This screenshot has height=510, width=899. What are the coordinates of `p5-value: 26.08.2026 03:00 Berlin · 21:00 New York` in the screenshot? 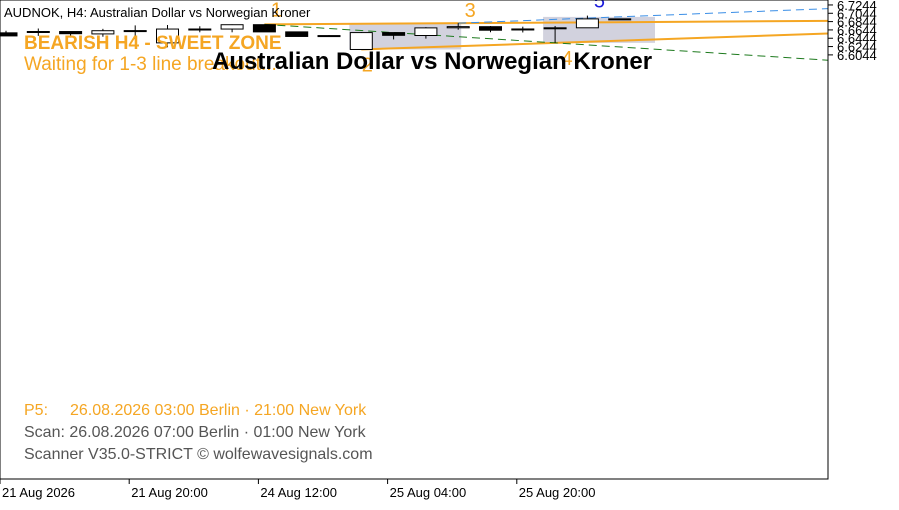 It's located at (218, 410).